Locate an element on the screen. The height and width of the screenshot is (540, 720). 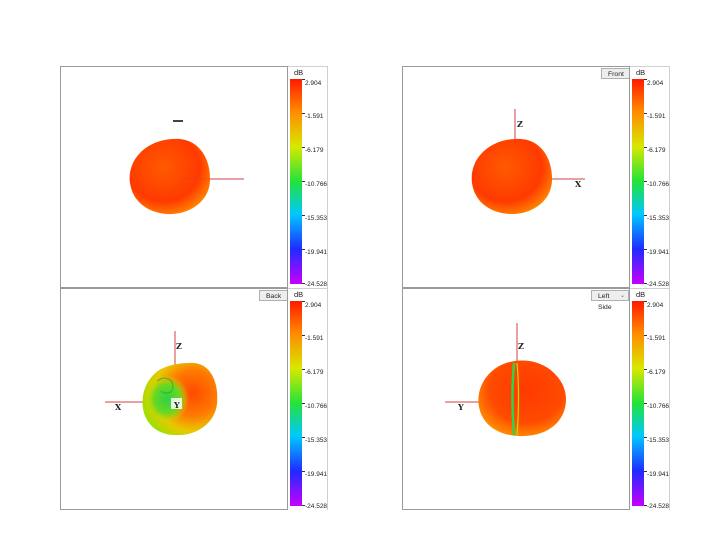
pattern-null-seam is located at coordinates (513, 399).